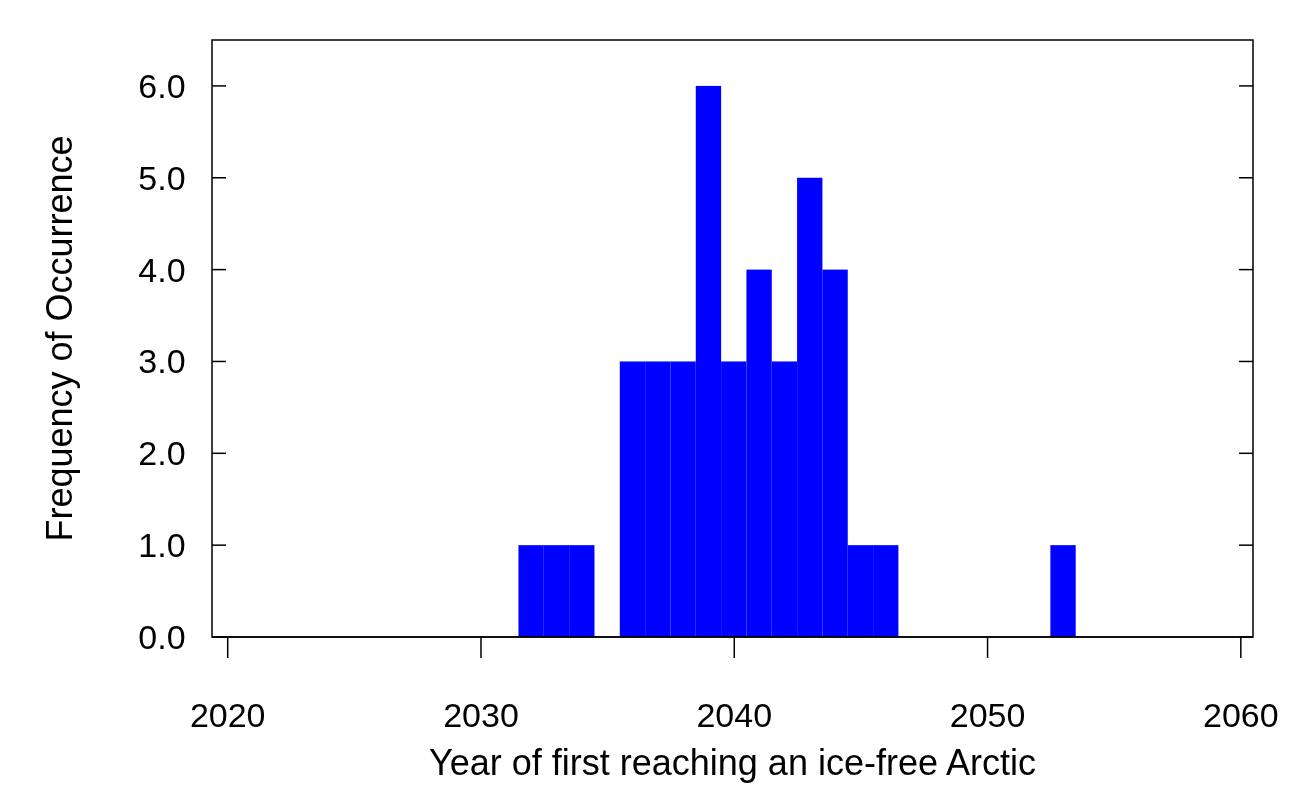 The image size is (1295, 810). What do you see at coordinates (1241, 715) in the screenshot?
I see `x-tick-label: 2060` at bounding box center [1241, 715].